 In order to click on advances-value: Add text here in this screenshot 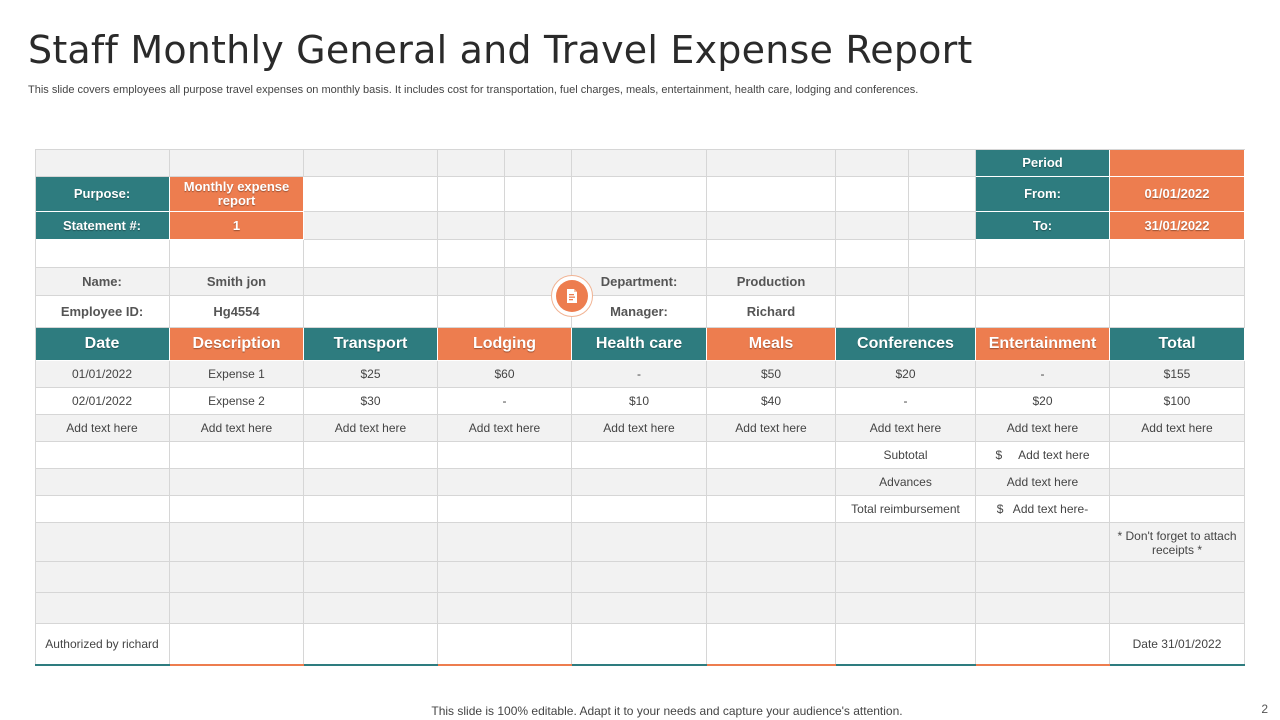, I will do `click(1043, 482)`.